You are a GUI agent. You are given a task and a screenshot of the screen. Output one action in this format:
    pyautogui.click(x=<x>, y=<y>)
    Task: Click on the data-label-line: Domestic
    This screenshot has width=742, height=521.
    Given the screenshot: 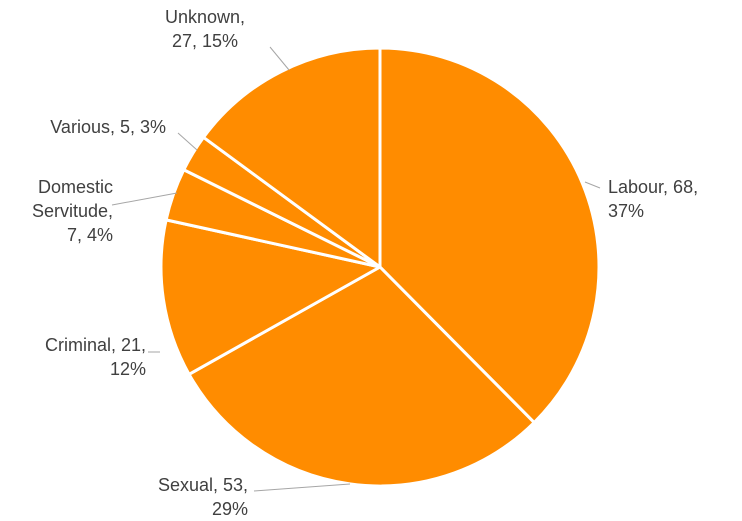 What is the action you would take?
    pyautogui.click(x=75, y=187)
    